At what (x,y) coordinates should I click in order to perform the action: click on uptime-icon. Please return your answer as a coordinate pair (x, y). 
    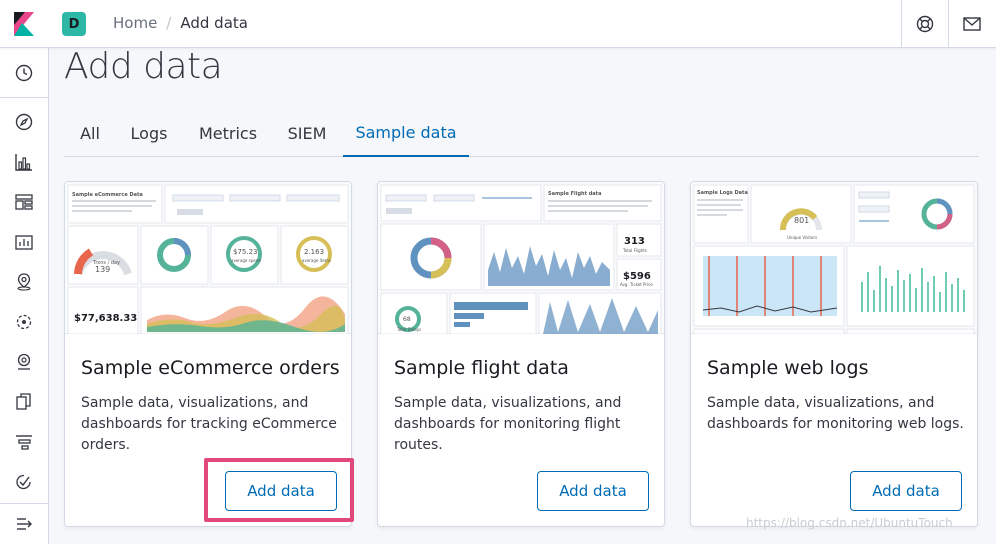
    Looking at the image, I should click on (23, 482).